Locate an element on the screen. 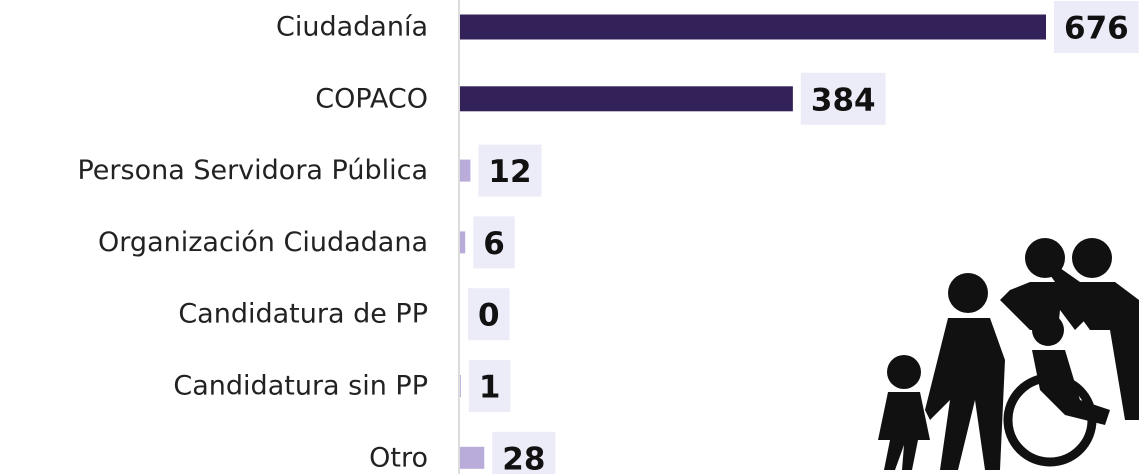 The width and height of the screenshot is (1139, 474). value-label: 6 is located at coordinates (494, 244).